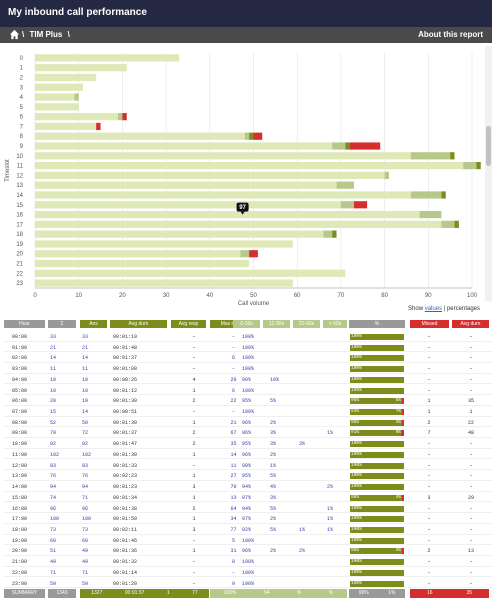  What do you see at coordinates (433, 309) in the screenshot?
I see `show-values-link: values` at bounding box center [433, 309].